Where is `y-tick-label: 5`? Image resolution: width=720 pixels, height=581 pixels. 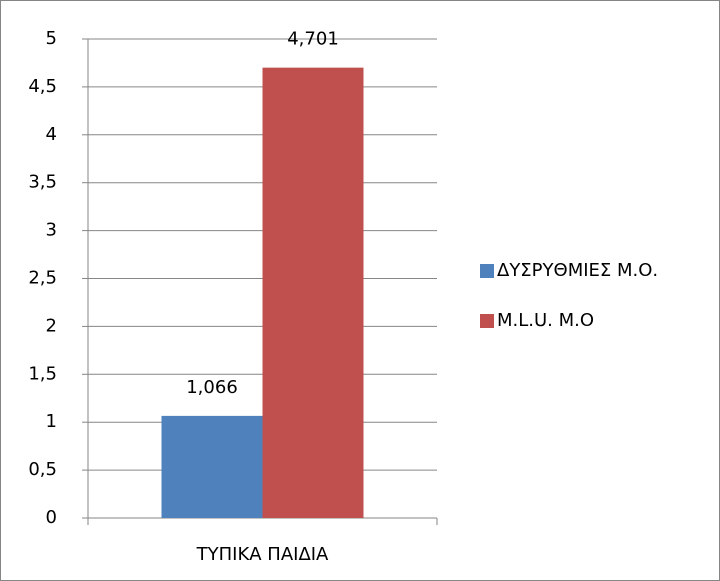 y-tick-label: 5 is located at coordinates (51, 38).